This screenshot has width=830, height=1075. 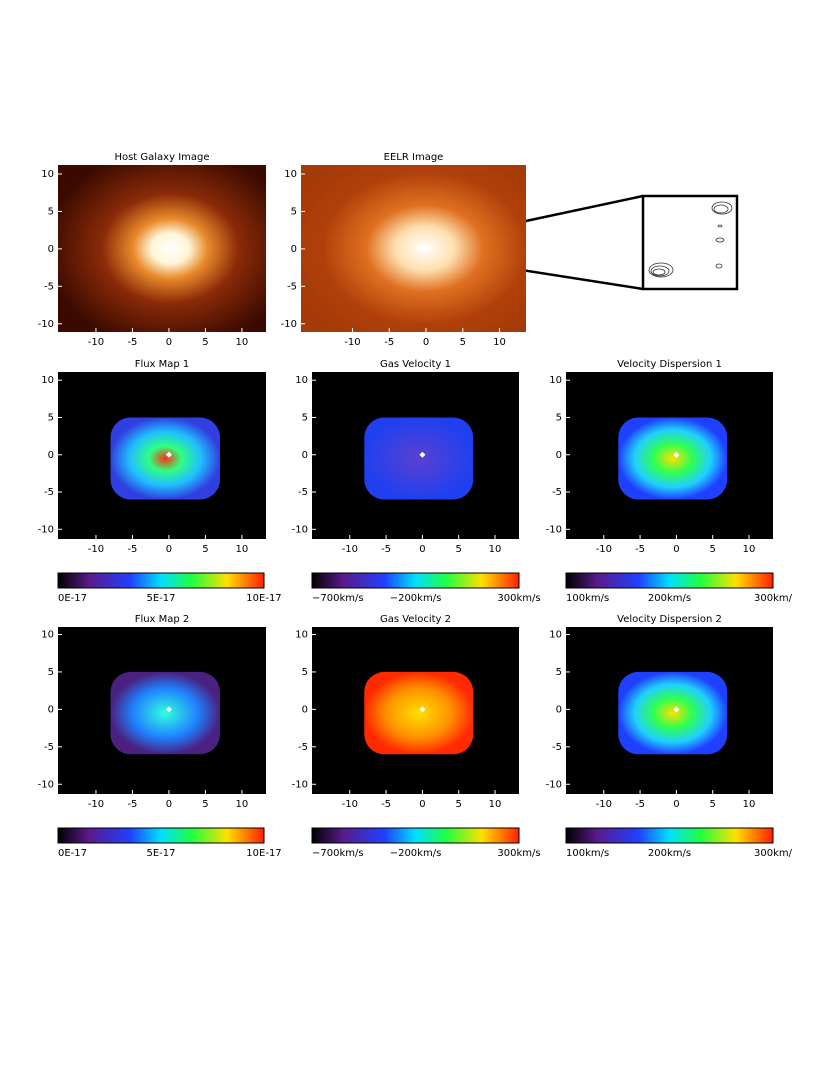 What do you see at coordinates (587, 598) in the screenshot?
I see `colorbar-label: 100km/s` at bounding box center [587, 598].